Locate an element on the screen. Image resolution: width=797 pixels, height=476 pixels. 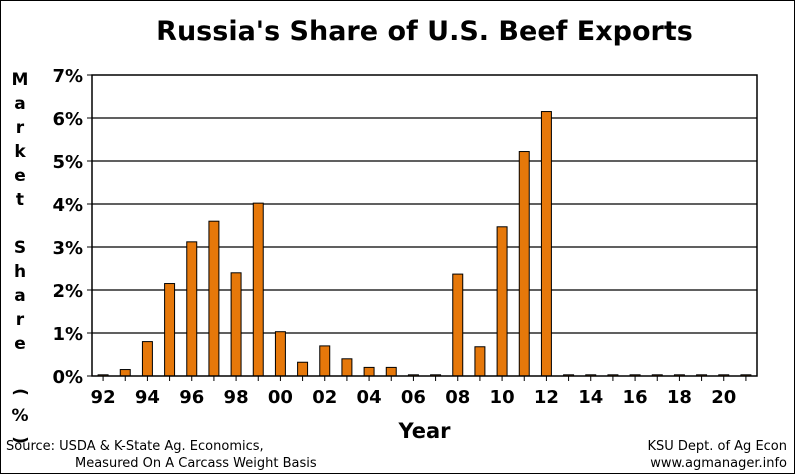
credit-note: KSU Dept. of Ag Econ is located at coordinates (717, 446).